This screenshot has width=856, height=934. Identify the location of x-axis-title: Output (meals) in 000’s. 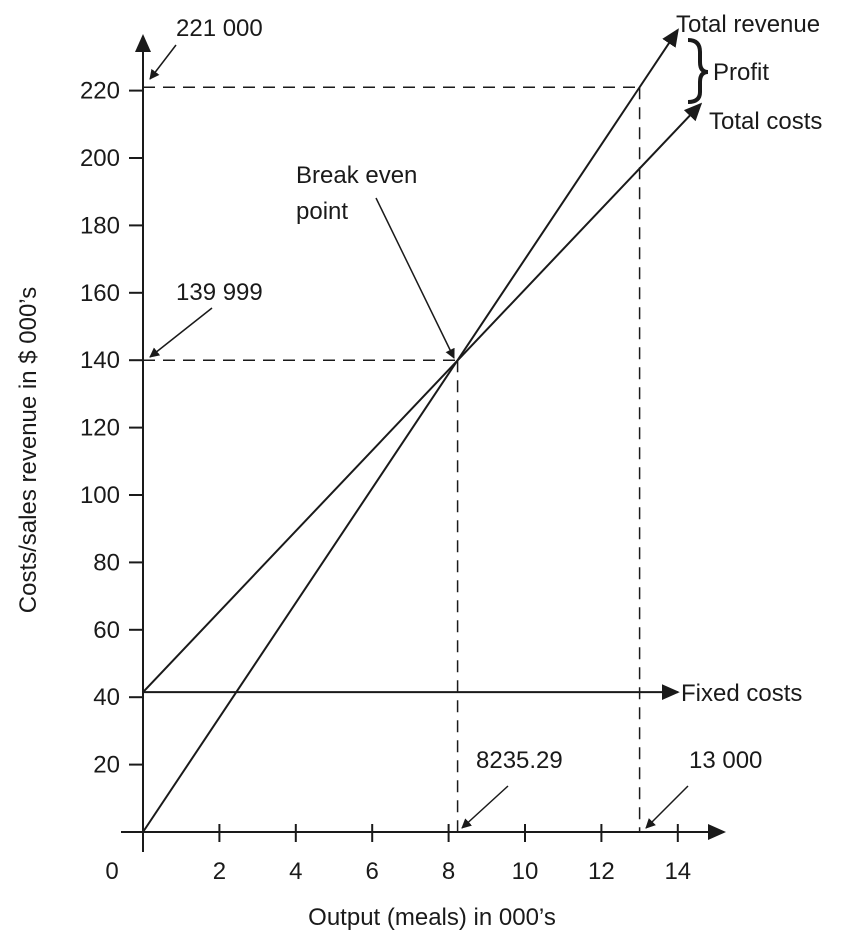
(432, 917).